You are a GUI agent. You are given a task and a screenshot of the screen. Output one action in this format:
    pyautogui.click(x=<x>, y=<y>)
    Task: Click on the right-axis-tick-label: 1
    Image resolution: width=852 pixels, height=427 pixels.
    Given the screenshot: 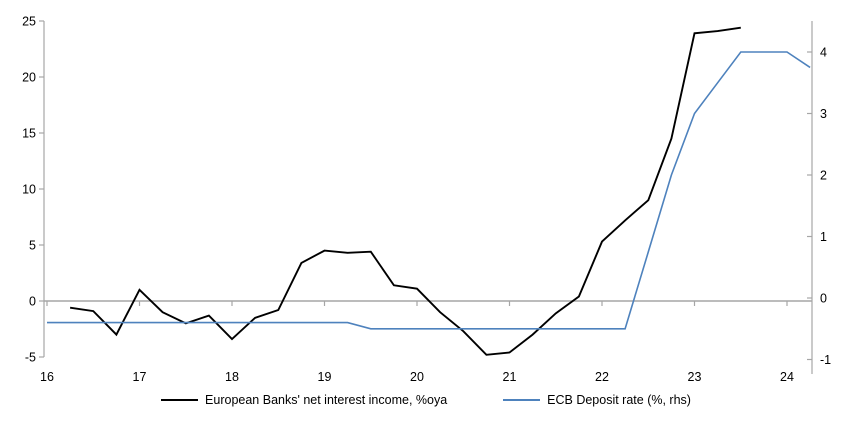 What is the action you would take?
    pyautogui.click(x=823, y=237)
    